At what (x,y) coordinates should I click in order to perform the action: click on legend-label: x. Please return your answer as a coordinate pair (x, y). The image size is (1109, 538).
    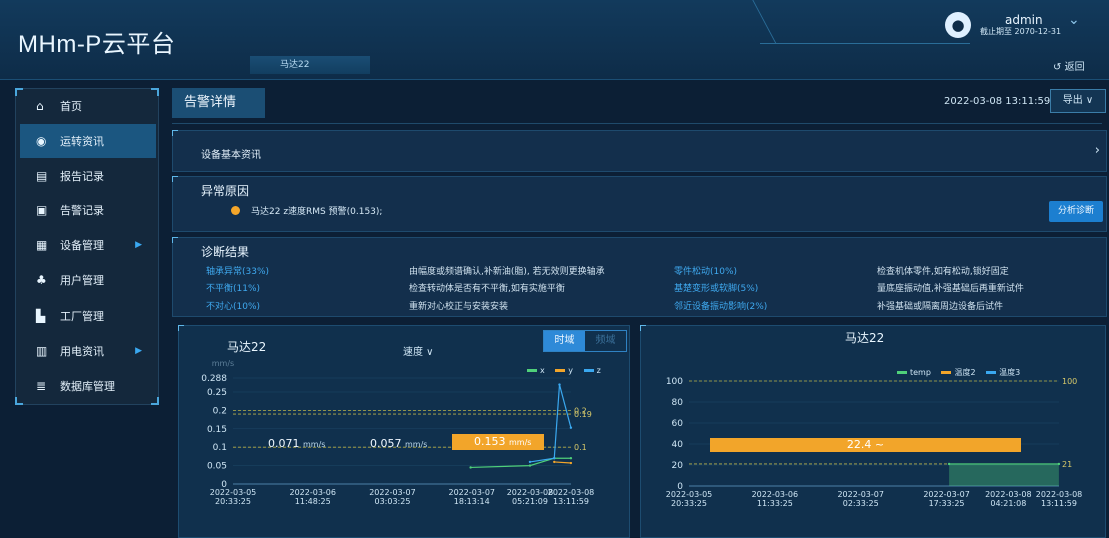
    Looking at the image, I should click on (542, 370).